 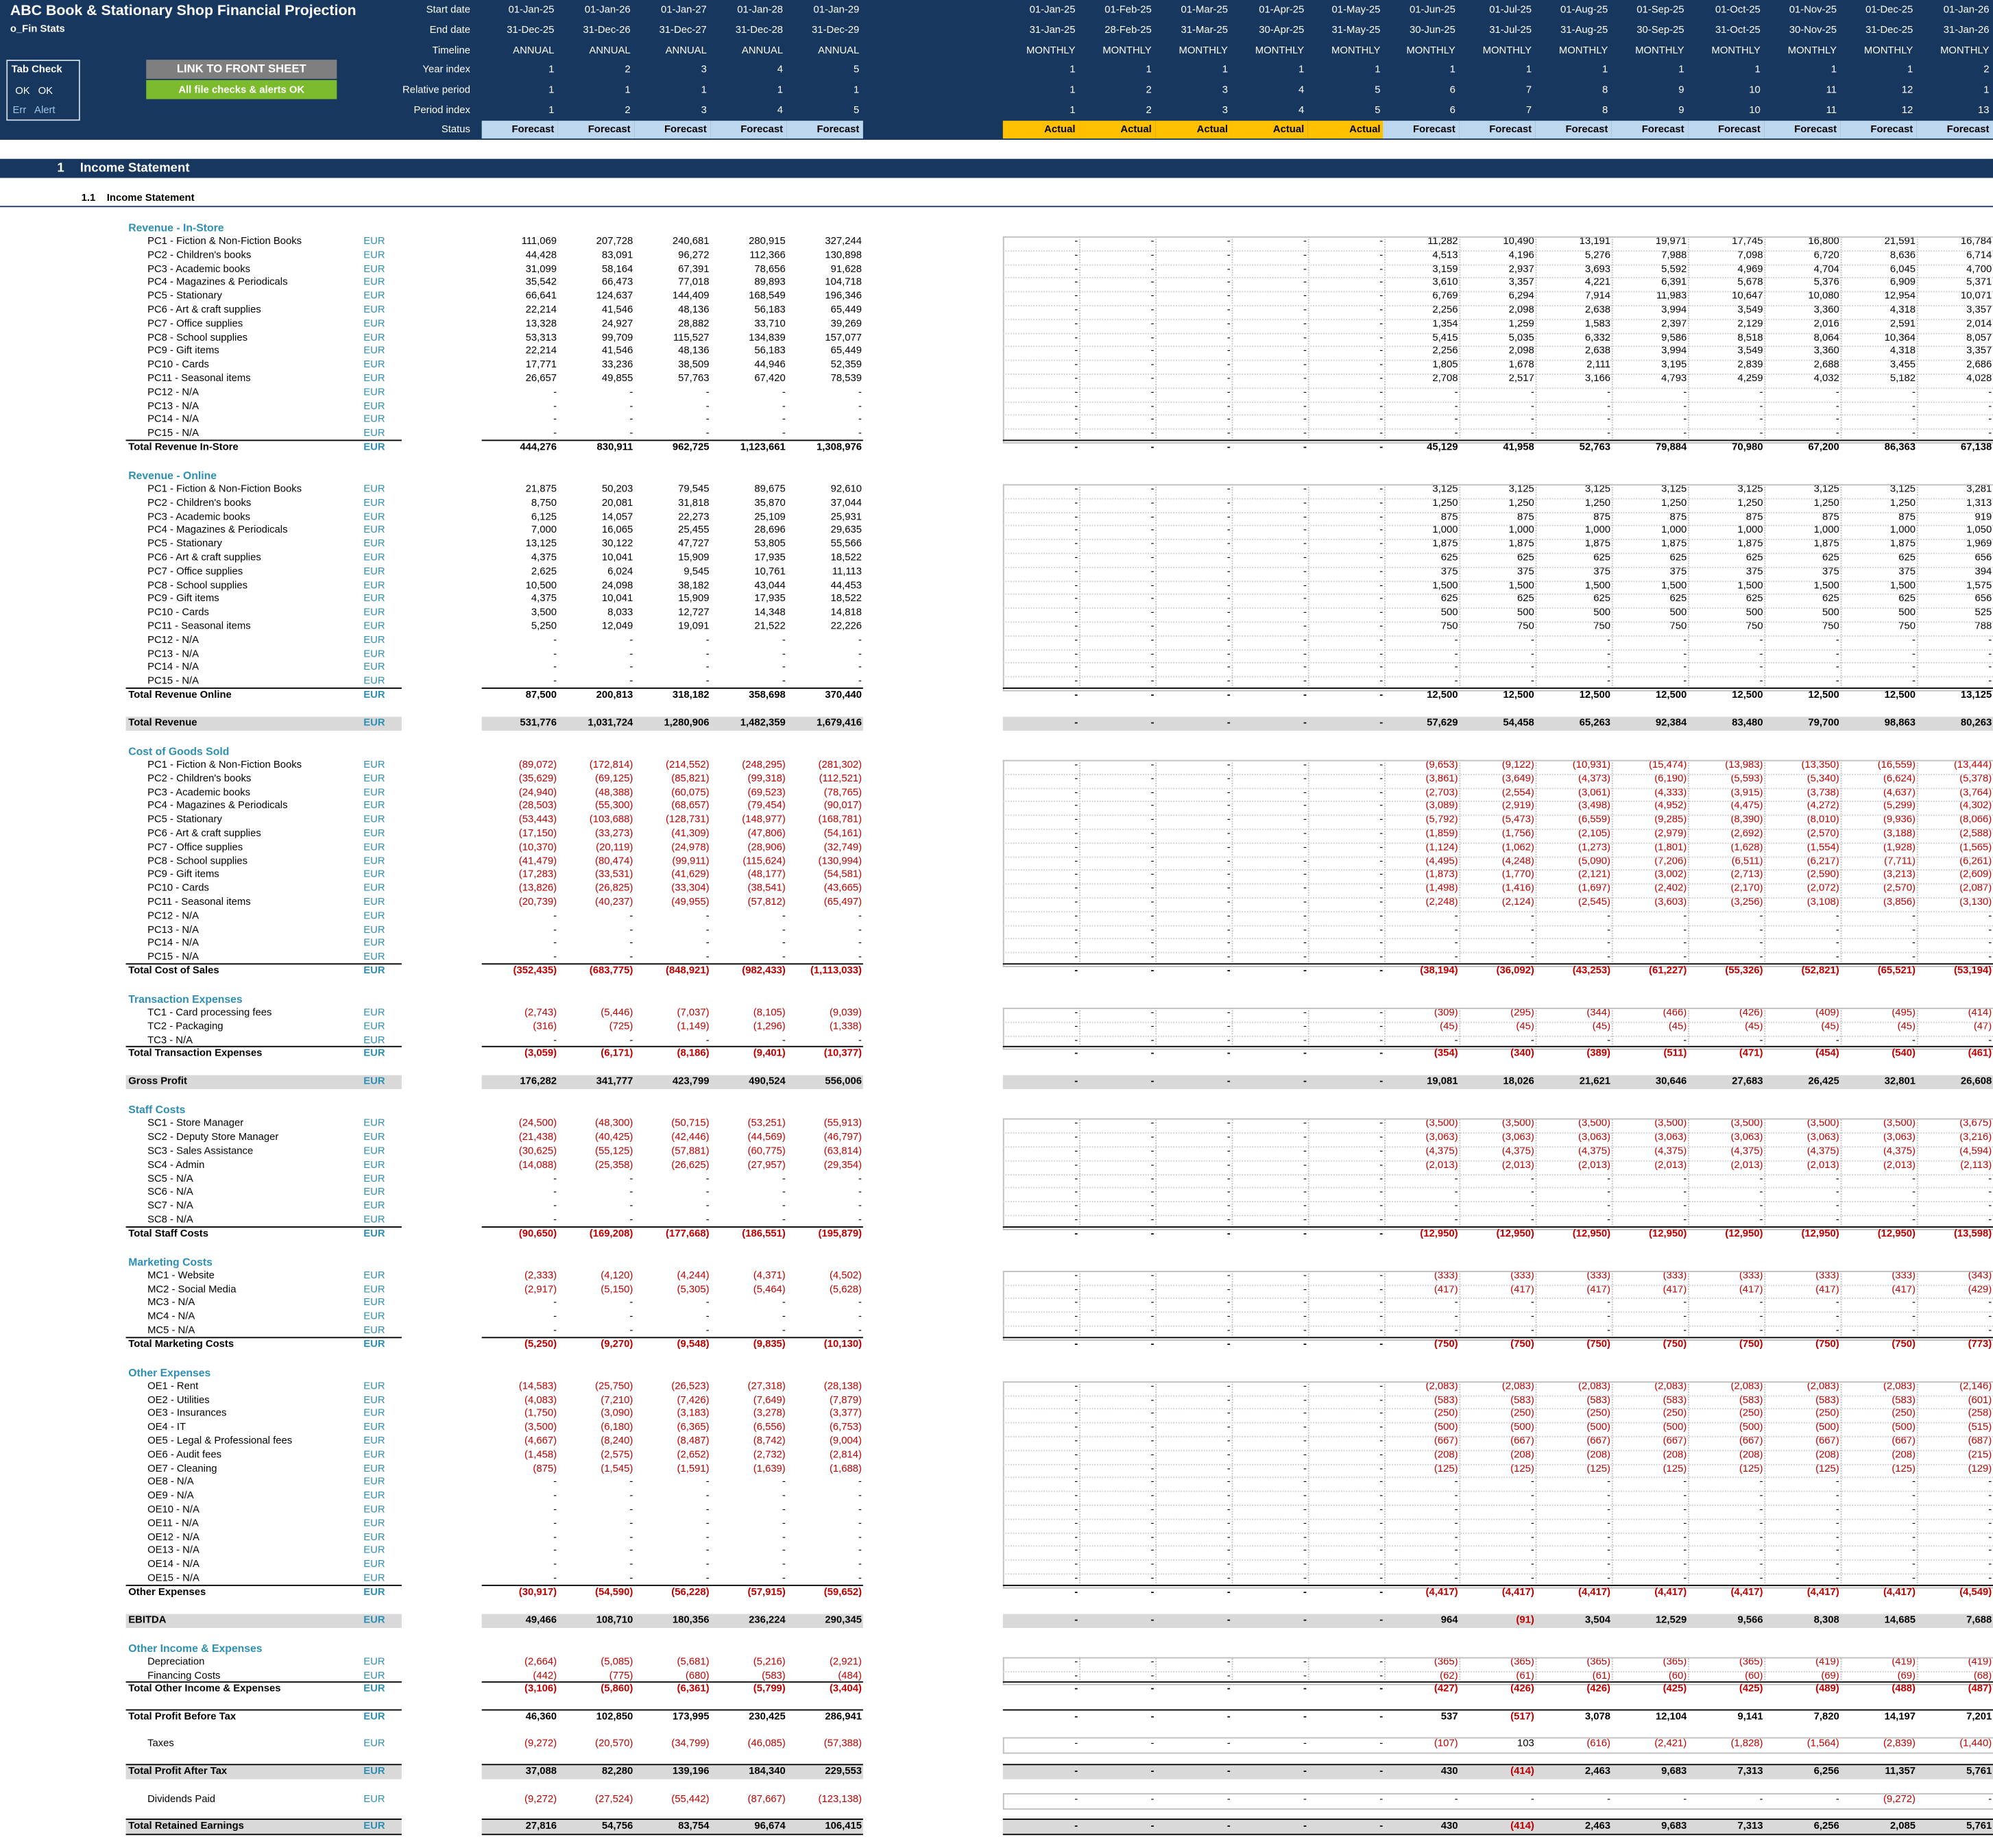 I want to click on monthly-value: (5,792), so click(x=1441, y=819).